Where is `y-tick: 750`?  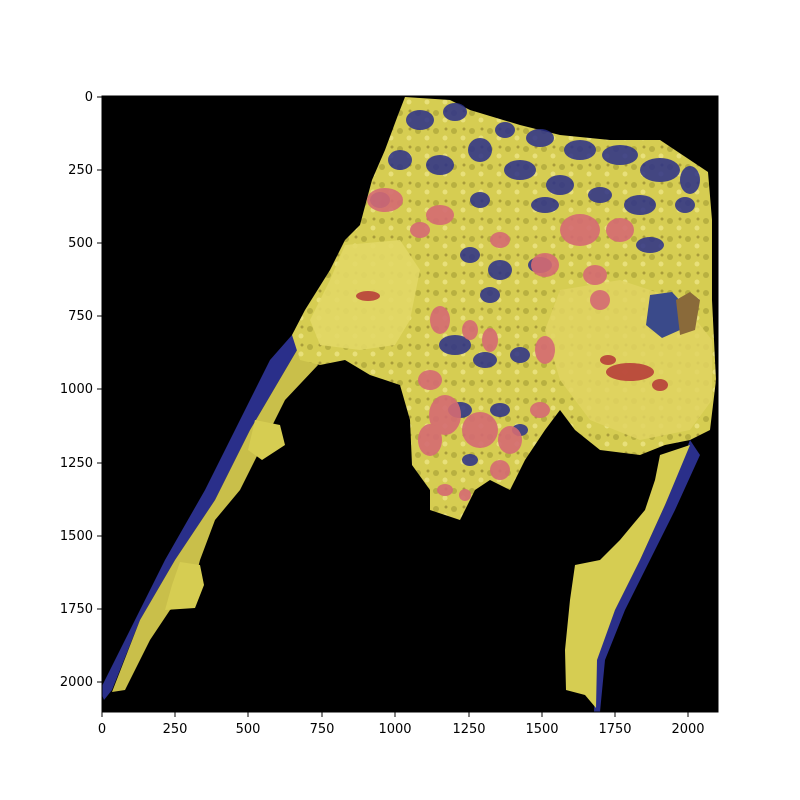
y-tick: 750 is located at coordinates (85, 316).